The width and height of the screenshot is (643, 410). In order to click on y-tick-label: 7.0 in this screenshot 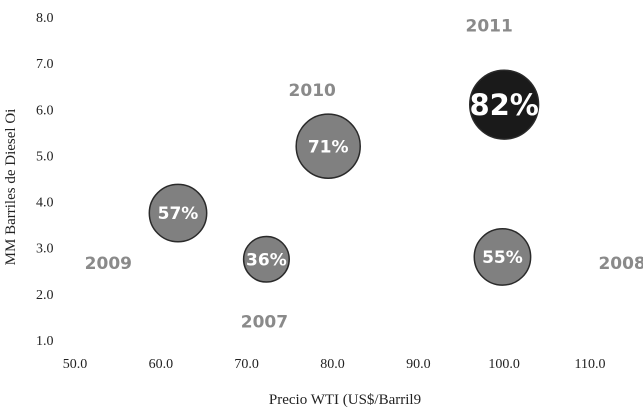, I will do `click(45, 64)`.